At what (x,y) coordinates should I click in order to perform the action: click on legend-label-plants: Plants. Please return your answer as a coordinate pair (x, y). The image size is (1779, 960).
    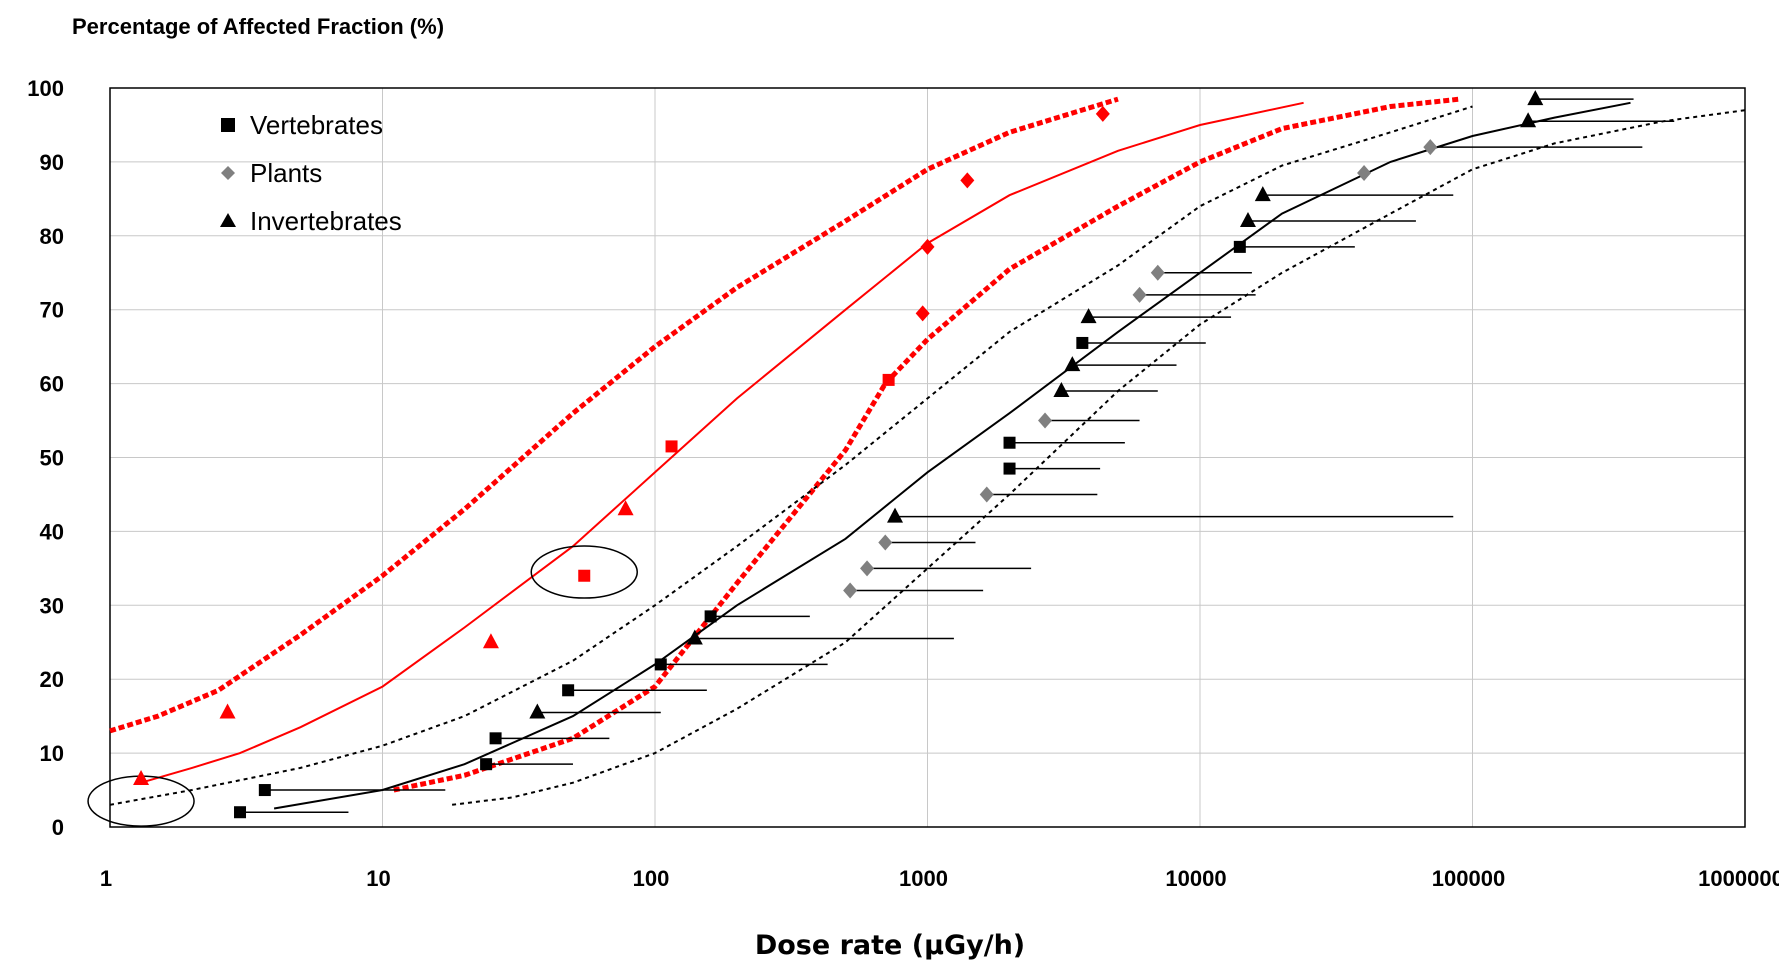
    Looking at the image, I should click on (286, 173).